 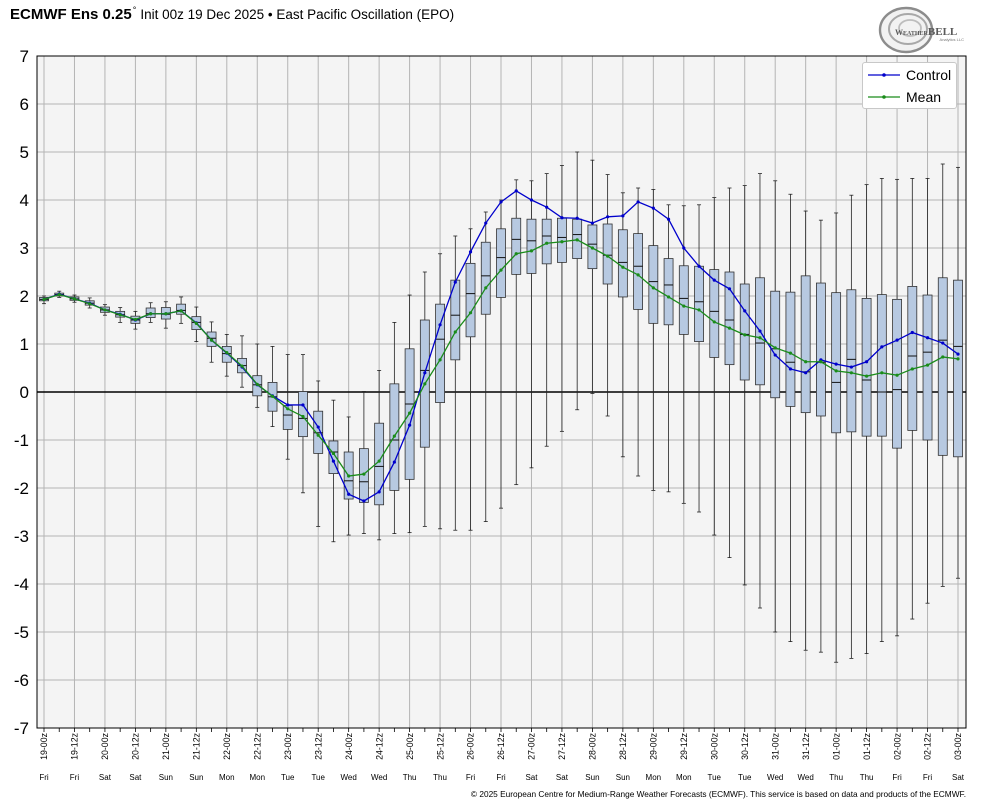 What do you see at coordinates (21, 632) in the screenshot?
I see `y-tick-label: -5` at bounding box center [21, 632].